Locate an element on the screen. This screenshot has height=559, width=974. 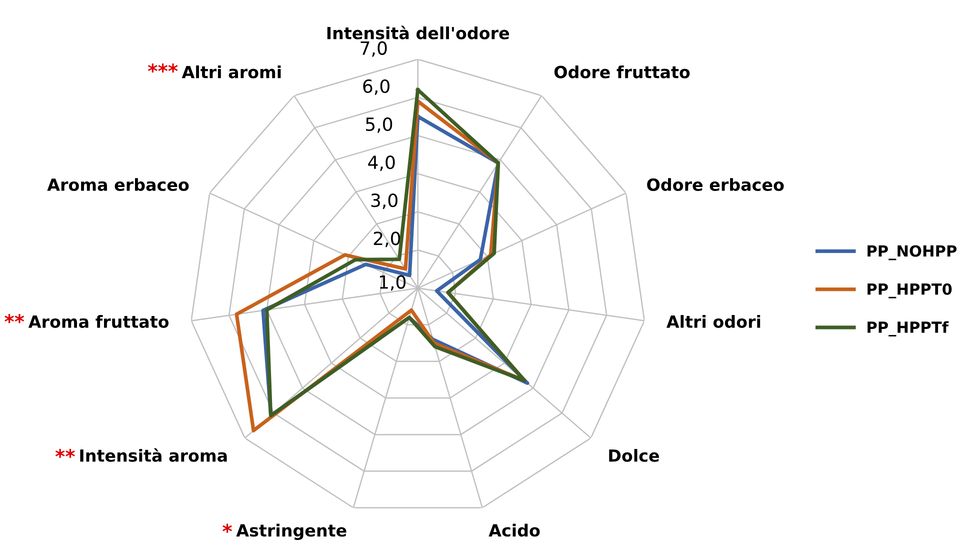
y-tick-label: 3,0 is located at coordinates (384, 202).